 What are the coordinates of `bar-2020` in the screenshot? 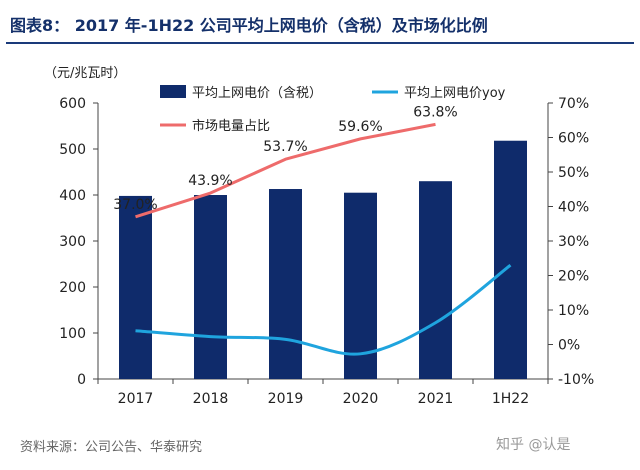 It's located at (360, 285).